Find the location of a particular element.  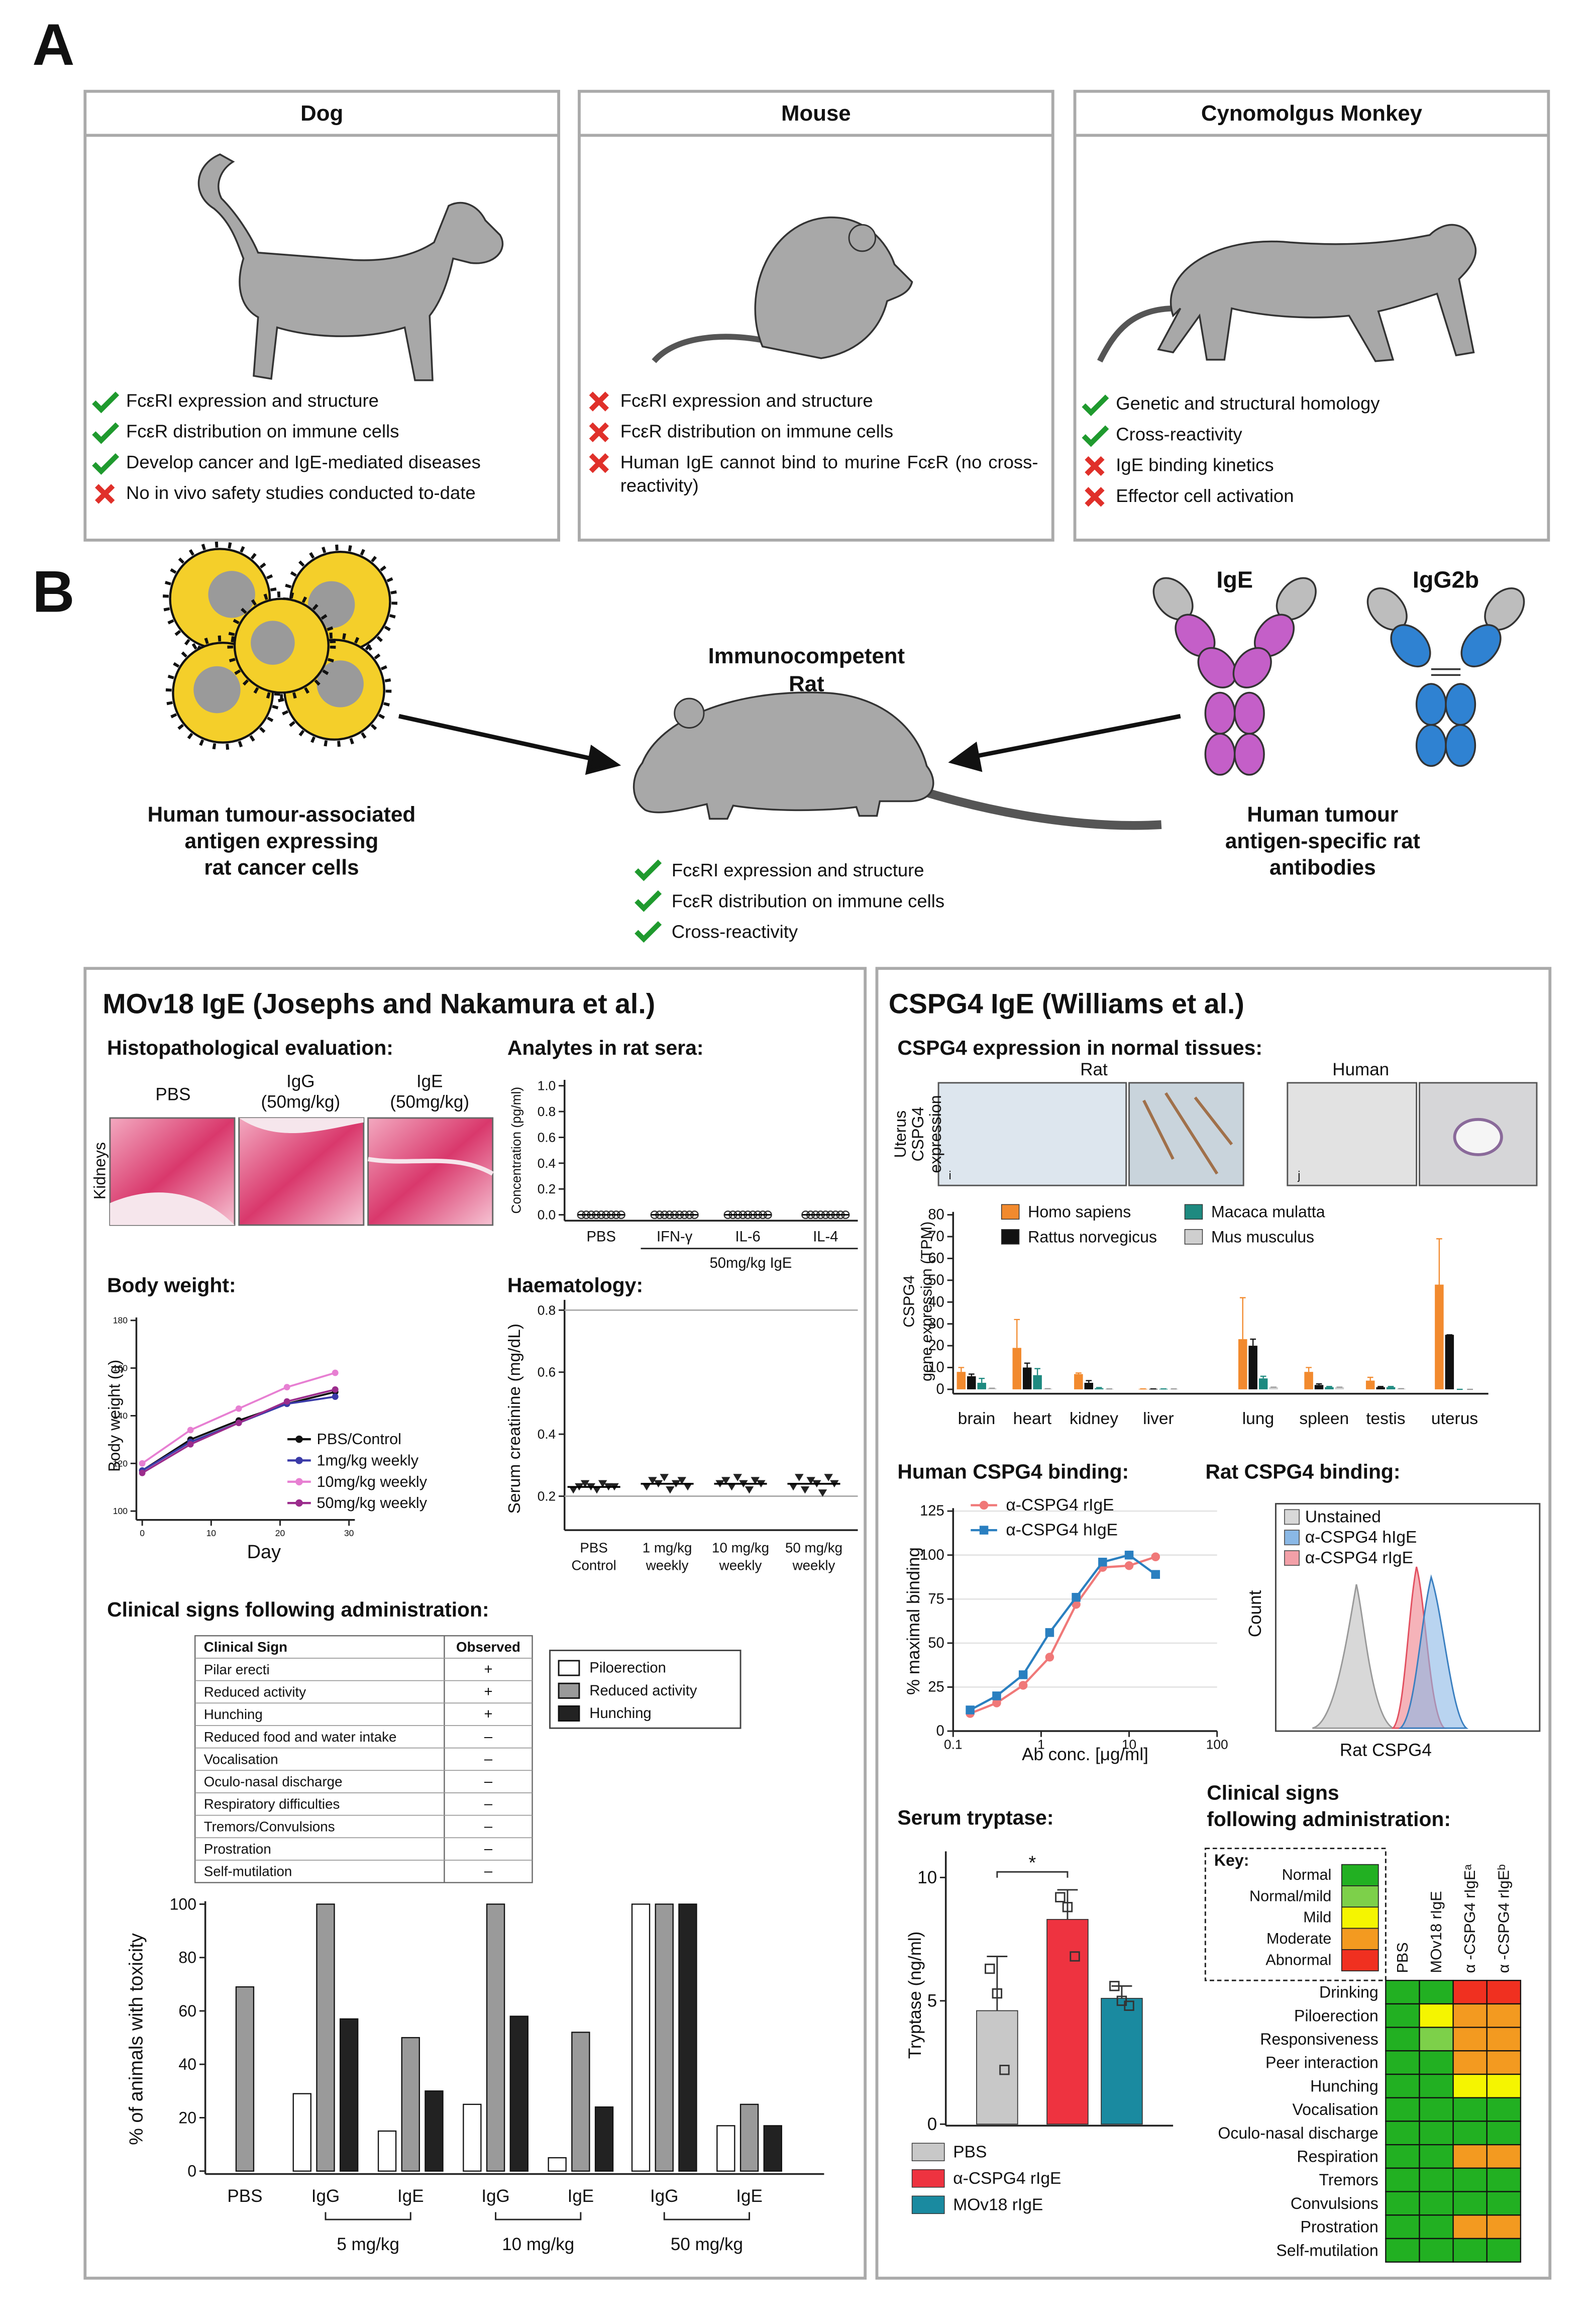

y-tick-label: 70 is located at coordinates (936, 1237).